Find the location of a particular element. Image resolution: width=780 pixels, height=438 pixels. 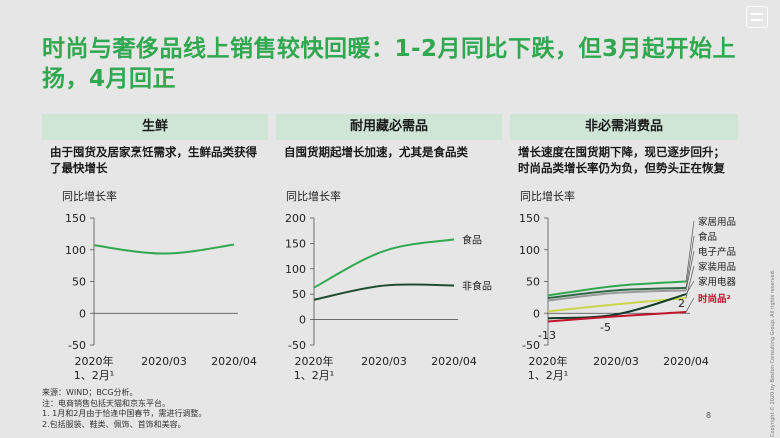

panel-title: 耐用藏必需品 is located at coordinates (389, 127).